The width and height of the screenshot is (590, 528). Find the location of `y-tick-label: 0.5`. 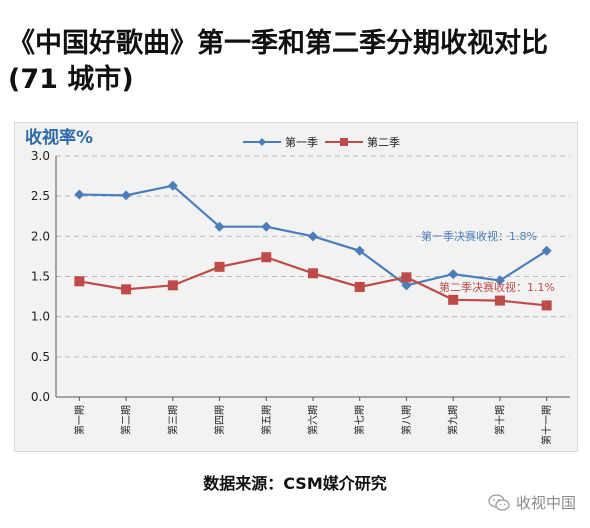

y-tick-label: 0.5 is located at coordinates (40, 357).